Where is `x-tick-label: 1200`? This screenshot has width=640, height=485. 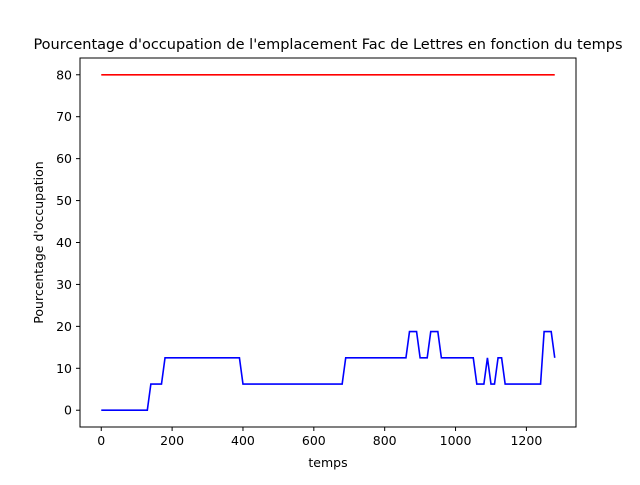
x-tick-label: 1200 is located at coordinates (526, 440).